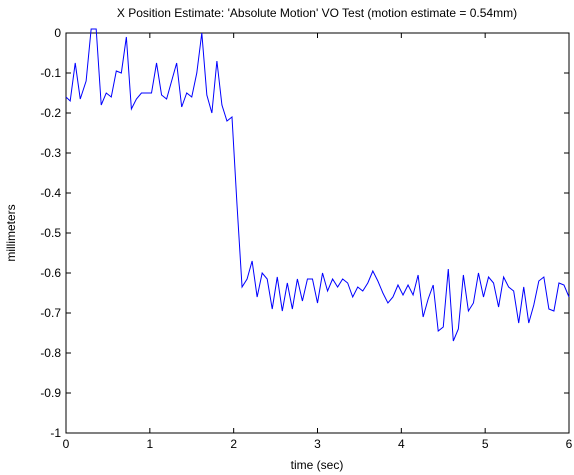 Image resolution: width=574 pixels, height=475 pixels. Describe the element at coordinates (50, 193) in the screenshot. I see `y-tick-label: -0.4` at that location.